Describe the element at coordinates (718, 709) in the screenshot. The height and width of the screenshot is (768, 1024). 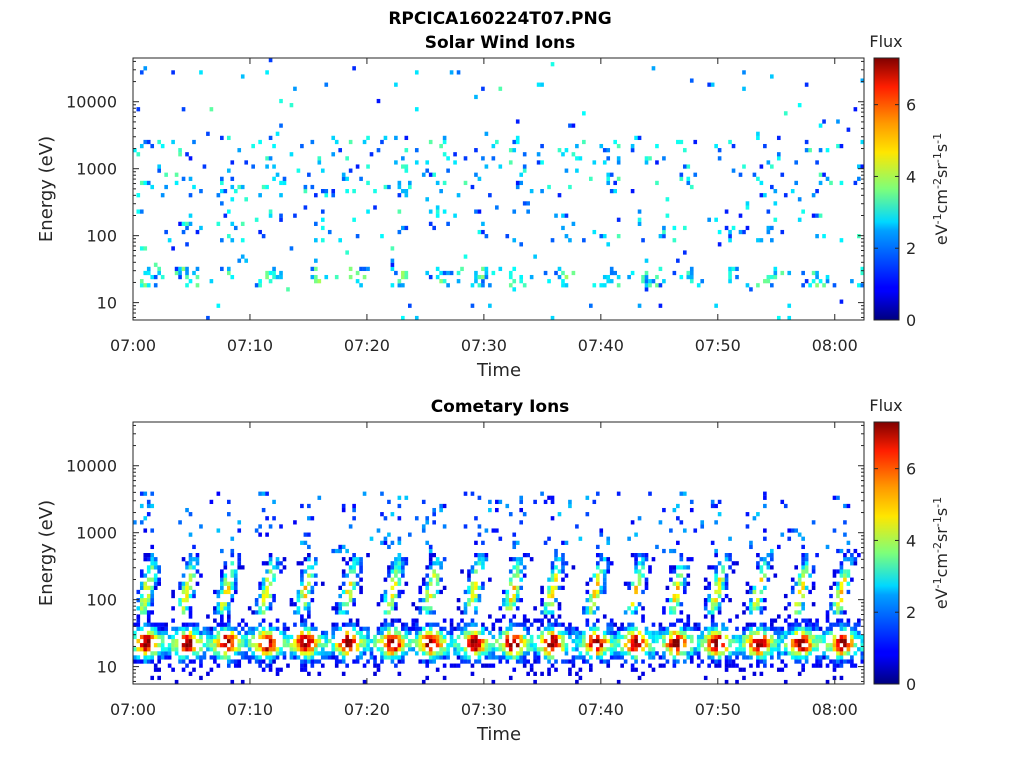
I see `x-tick-label: 07:50` at that location.